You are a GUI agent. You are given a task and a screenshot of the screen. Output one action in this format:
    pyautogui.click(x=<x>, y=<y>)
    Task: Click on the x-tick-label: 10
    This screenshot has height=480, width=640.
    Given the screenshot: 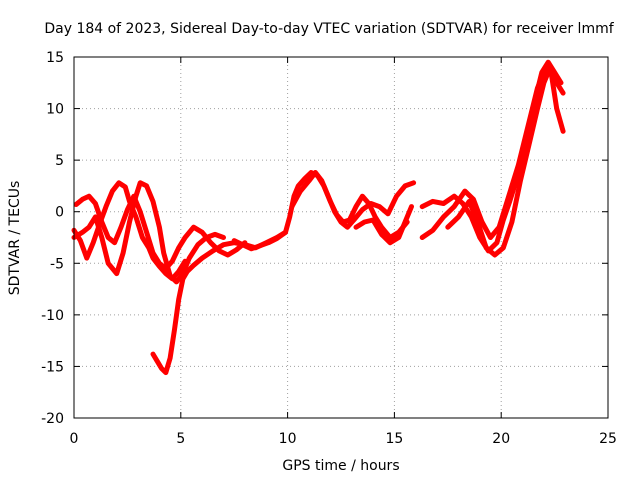 What is the action you would take?
    pyautogui.click(x=288, y=439)
    